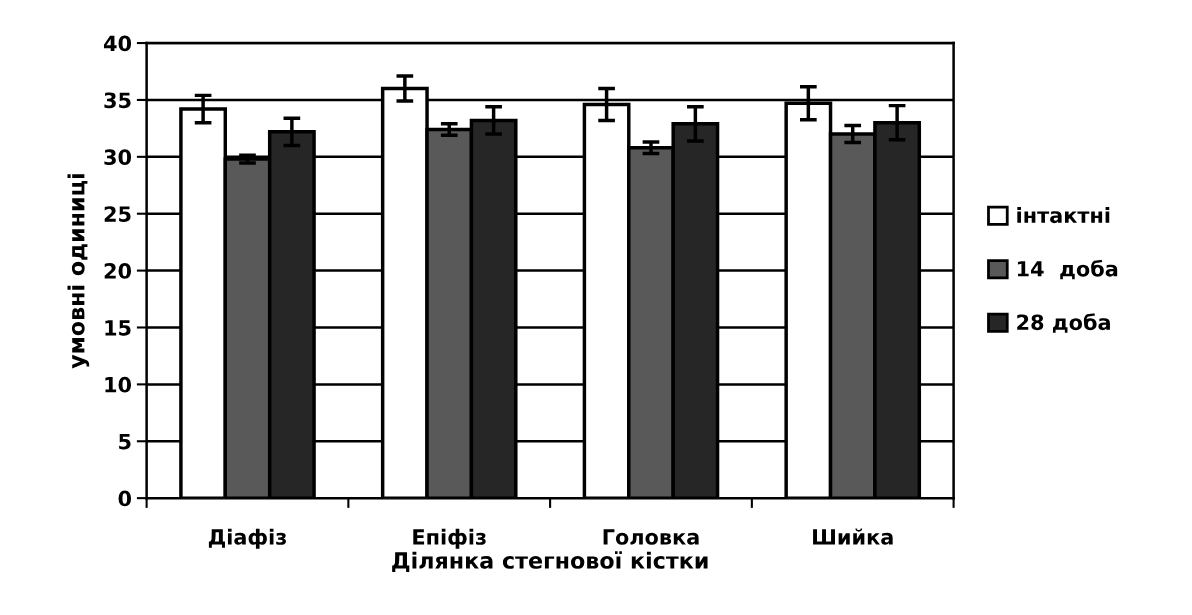 The height and width of the screenshot is (615, 1192). Describe the element at coordinates (1063, 215) in the screenshot. I see `legend-label: інтактні` at that location.